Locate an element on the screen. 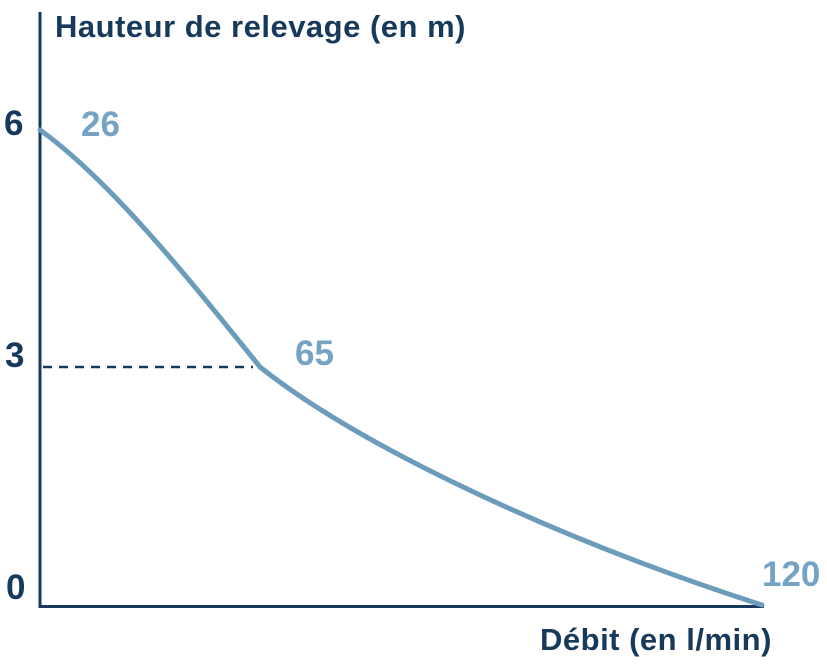 The image size is (827, 670). y-tick-3: 3 is located at coordinates (15, 355).